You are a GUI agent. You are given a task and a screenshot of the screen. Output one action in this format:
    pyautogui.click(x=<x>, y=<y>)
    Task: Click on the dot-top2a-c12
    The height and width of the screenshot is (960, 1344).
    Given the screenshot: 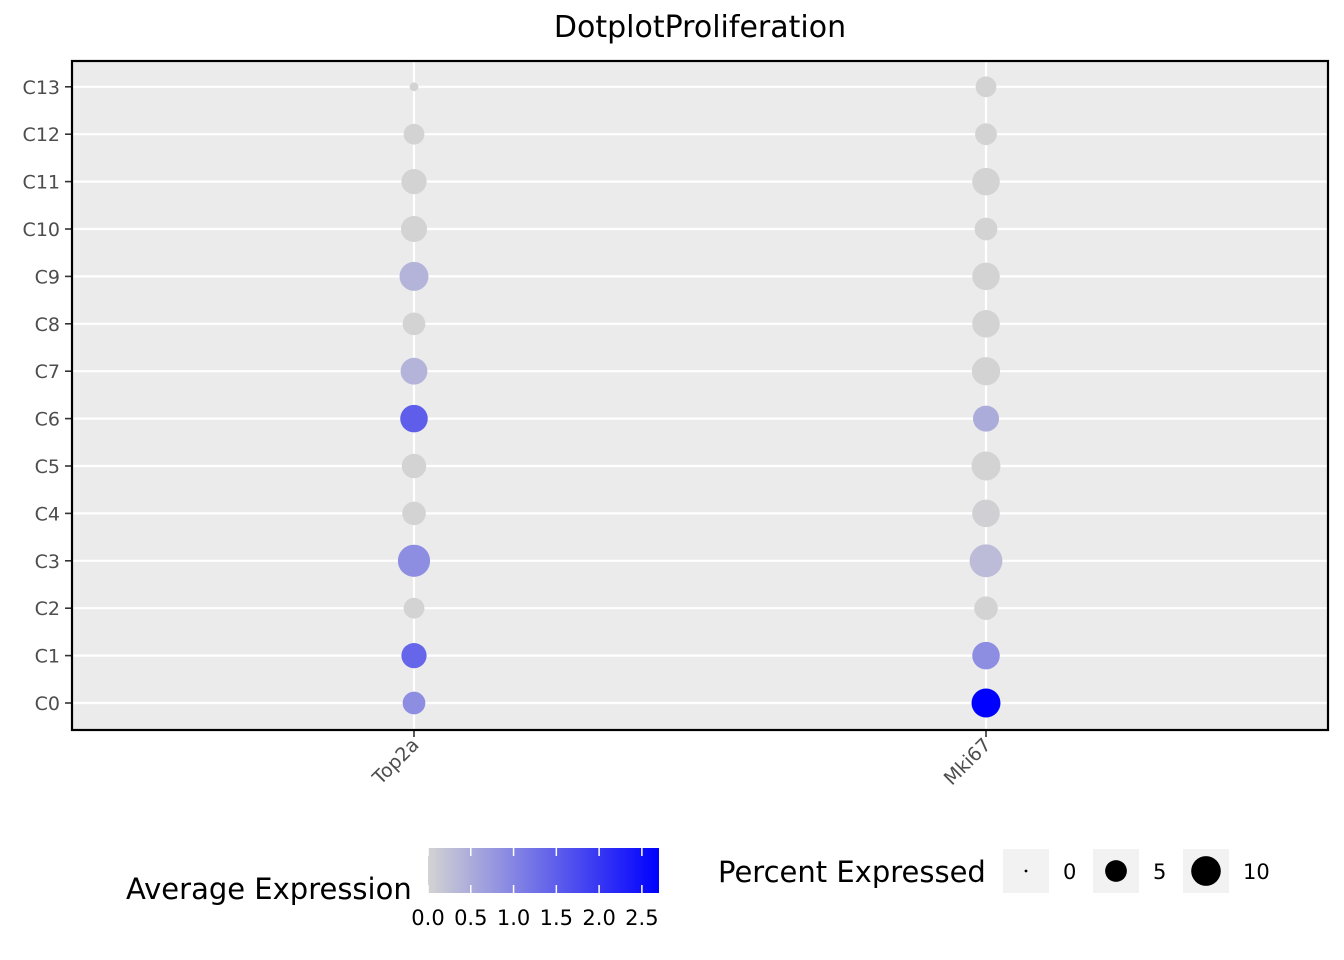 What is the action you would take?
    pyautogui.click(x=414, y=134)
    